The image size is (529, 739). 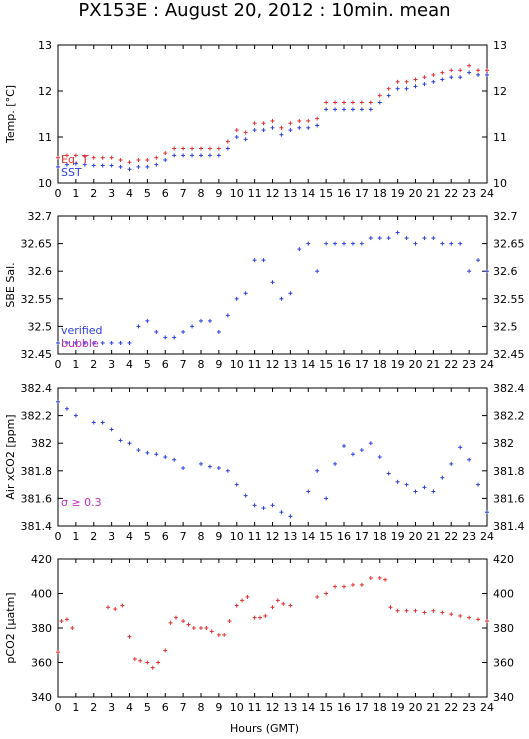 I want to click on legend-entry: SST, so click(x=71, y=172).